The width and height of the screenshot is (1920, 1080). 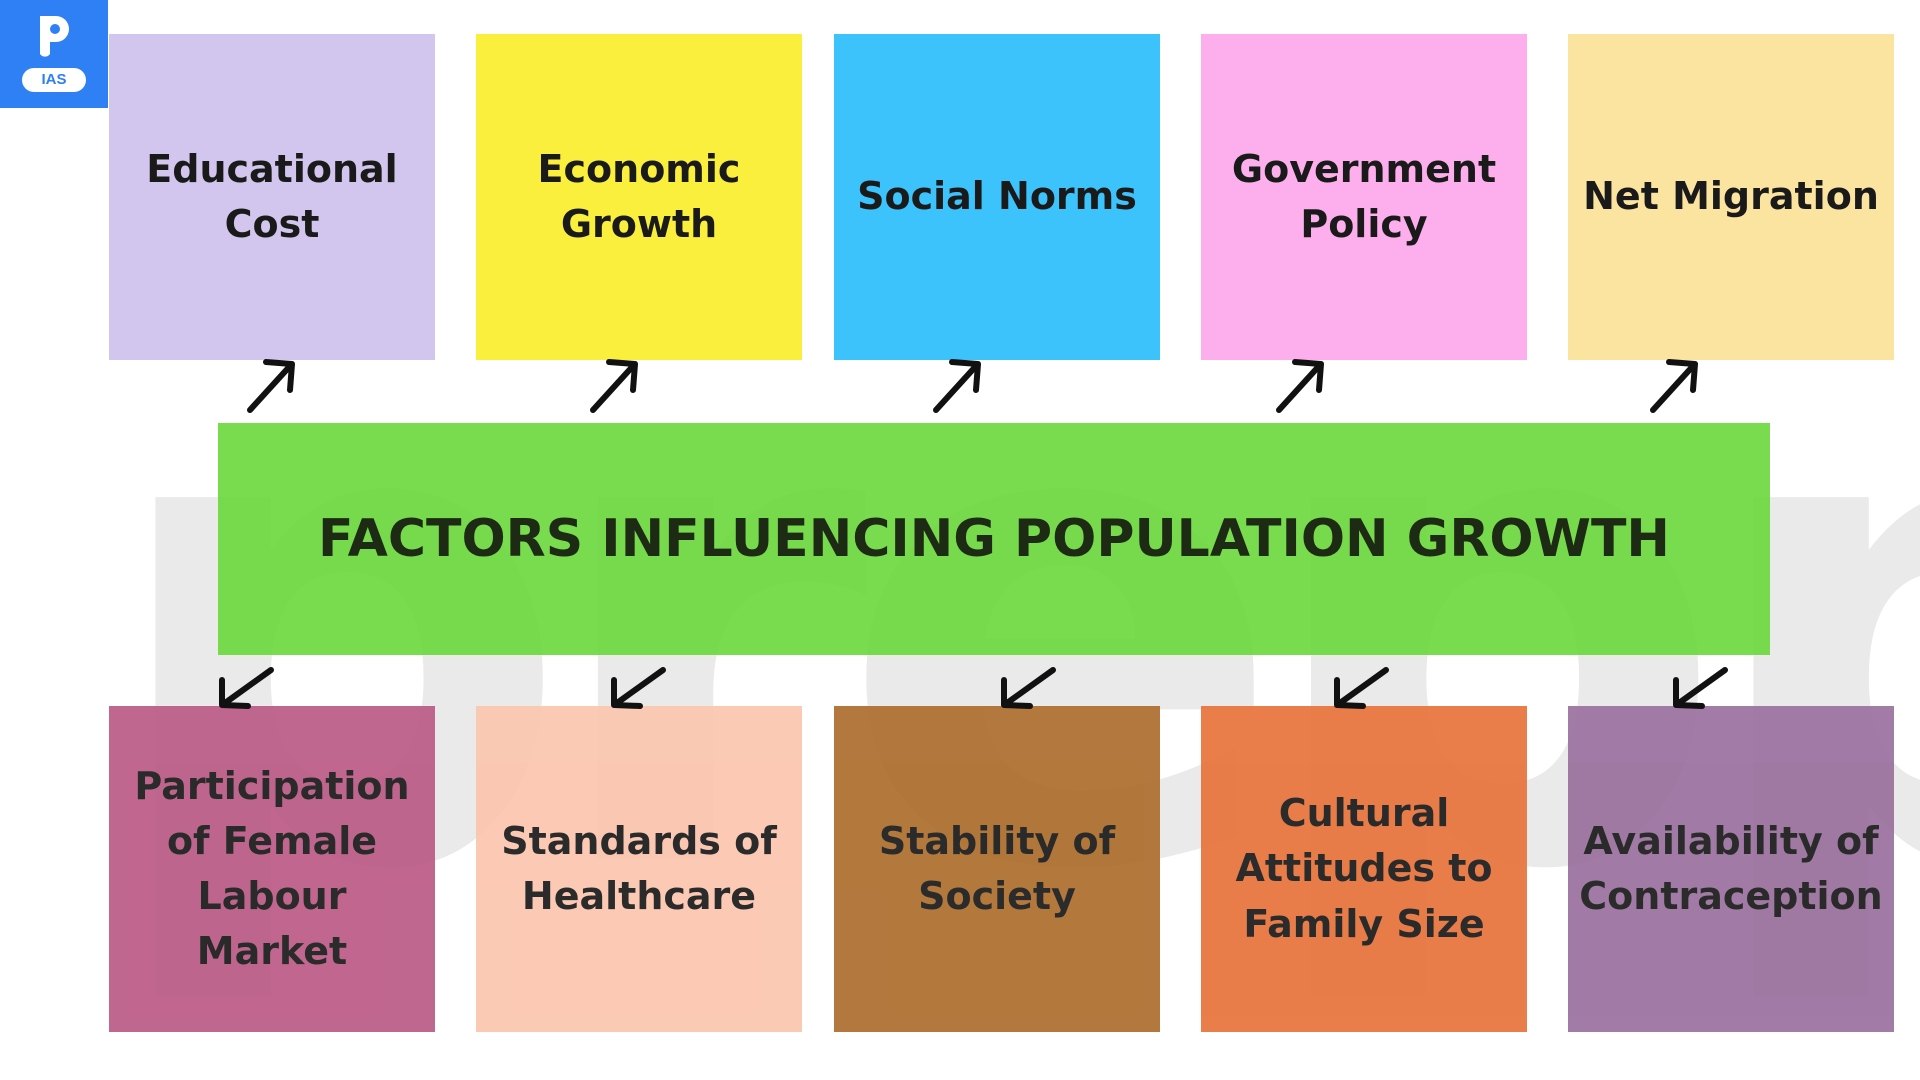 What do you see at coordinates (639, 197) in the screenshot?
I see `factor-box-economic-growth: Economic Growth` at bounding box center [639, 197].